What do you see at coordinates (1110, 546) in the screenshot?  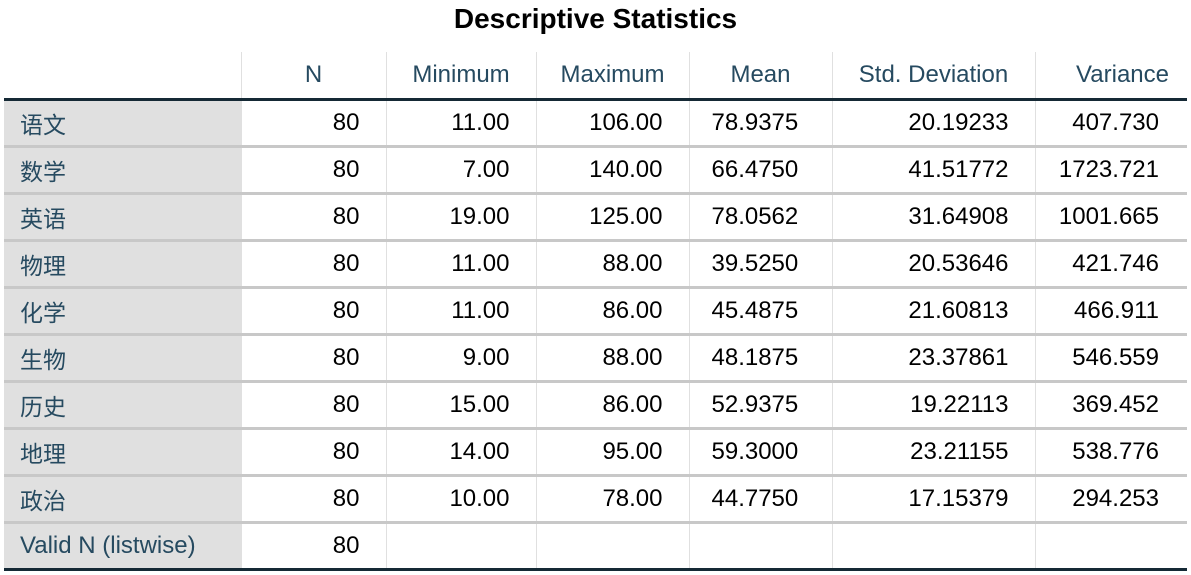 I see `cell-variance` at bounding box center [1110, 546].